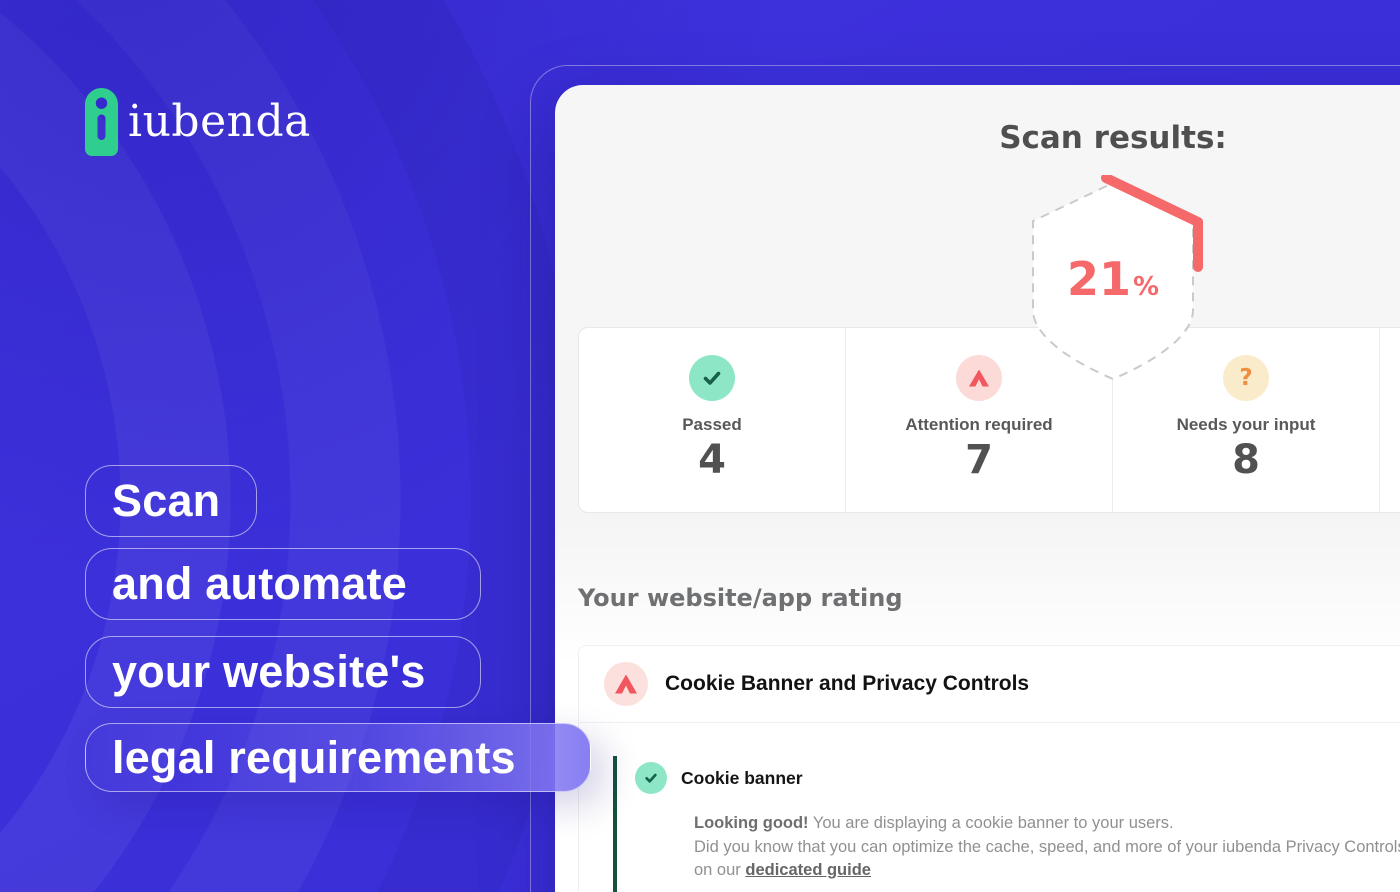 The image size is (1400, 892). I want to click on stat-attention-required: Attention required 7, so click(979, 420).